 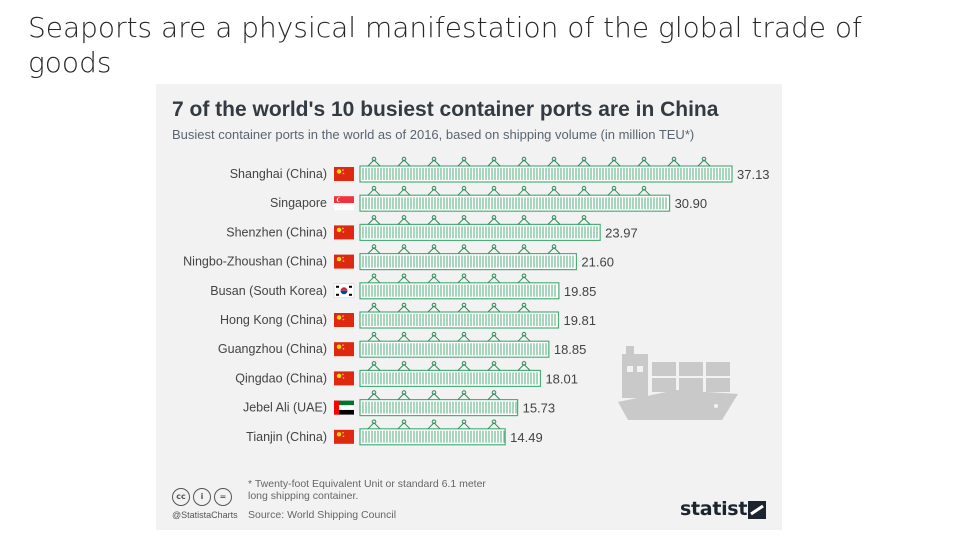 I want to click on creative-commons-icon: cc, so click(x=181, y=497).